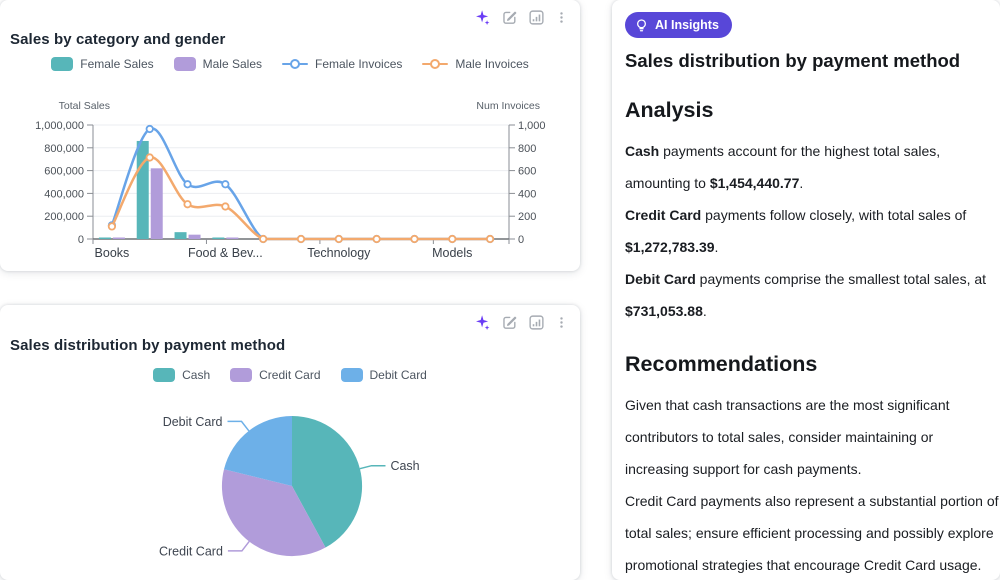 This screenshot has width=1000, height=580. I want to click on legend-item-male-sales: Male Sales, so click(217, 64).